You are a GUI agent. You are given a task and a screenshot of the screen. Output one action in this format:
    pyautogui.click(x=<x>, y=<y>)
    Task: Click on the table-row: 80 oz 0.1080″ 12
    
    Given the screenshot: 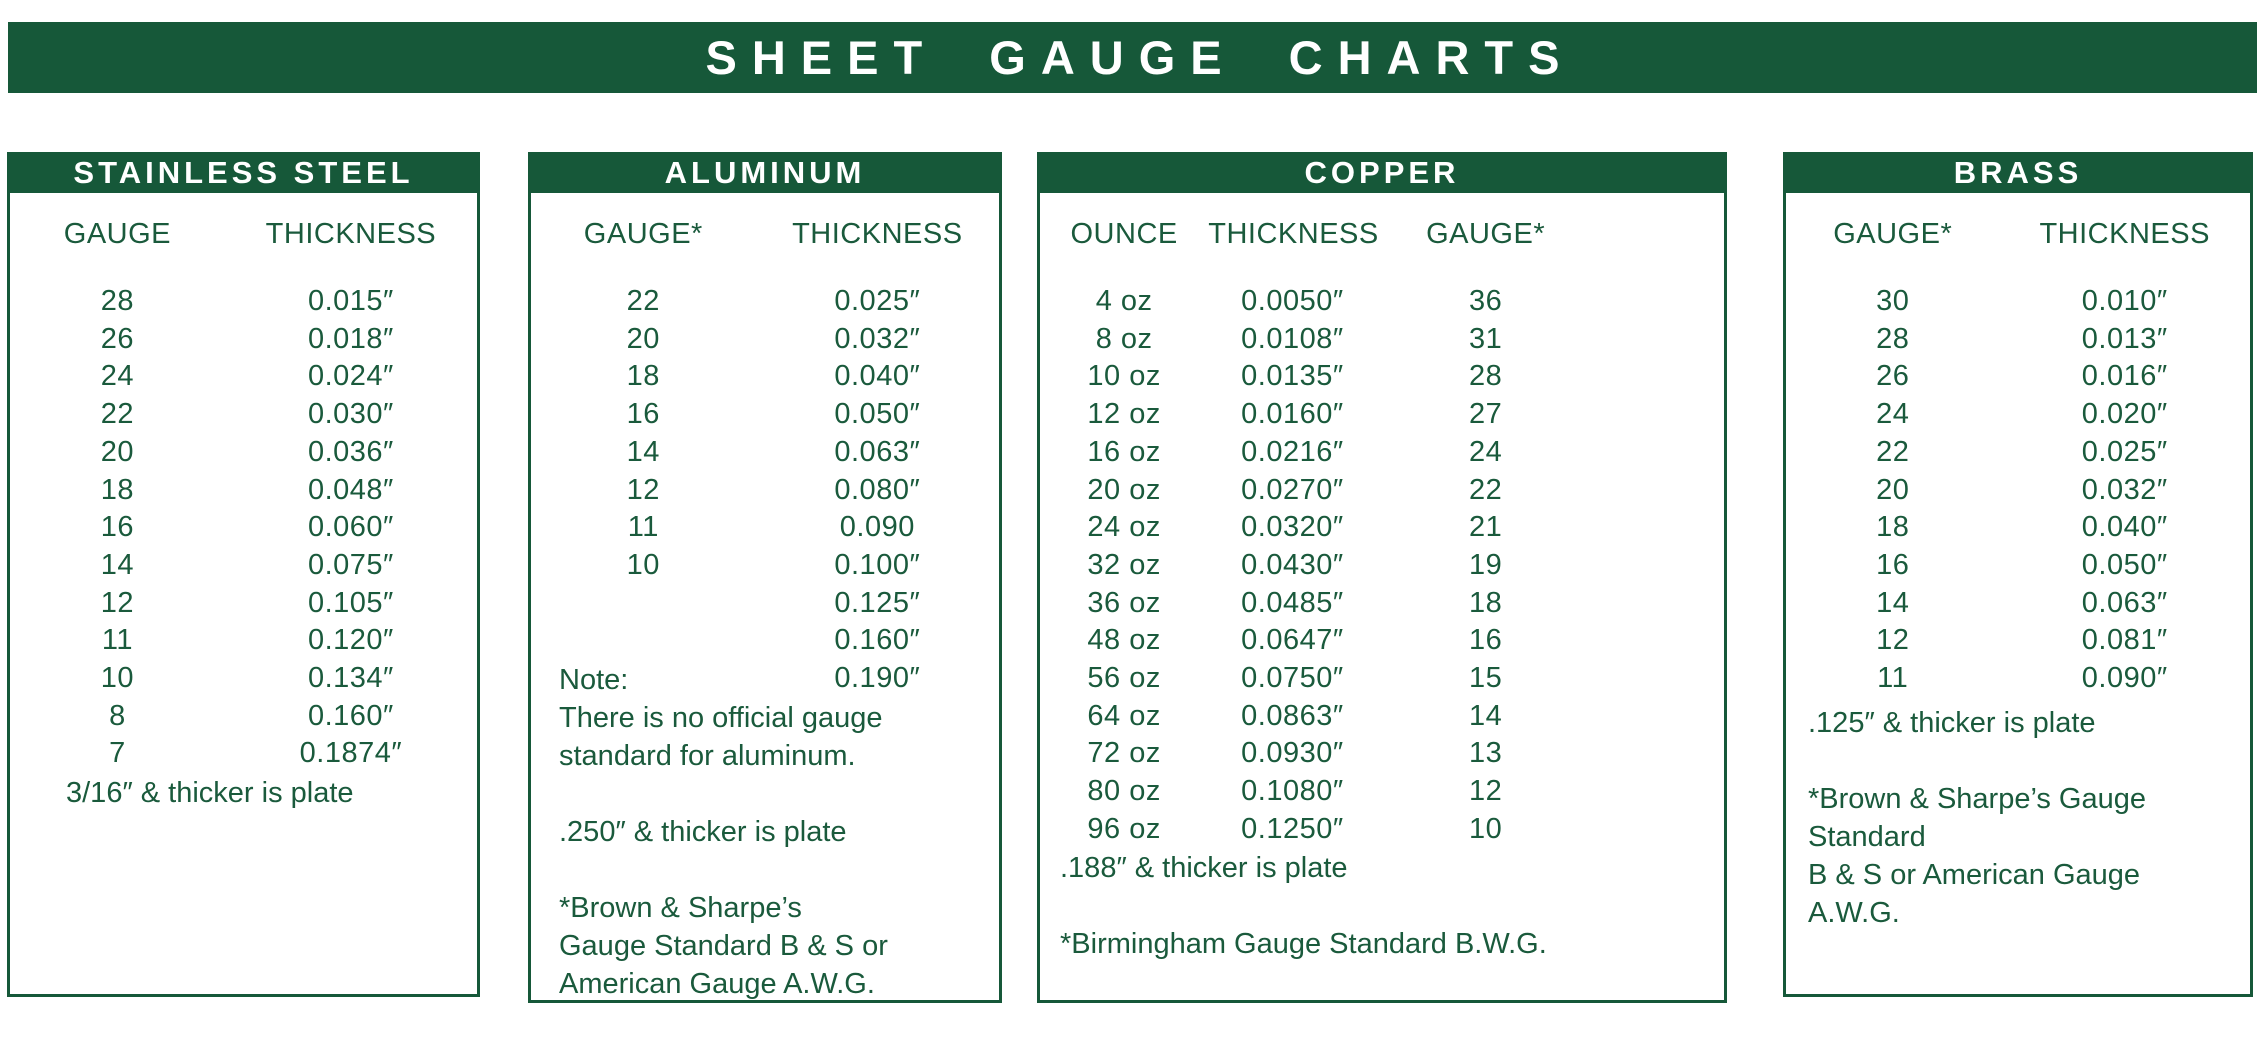 What is the action you would take?
    pyautogui.click(x=1382, y=792)
    